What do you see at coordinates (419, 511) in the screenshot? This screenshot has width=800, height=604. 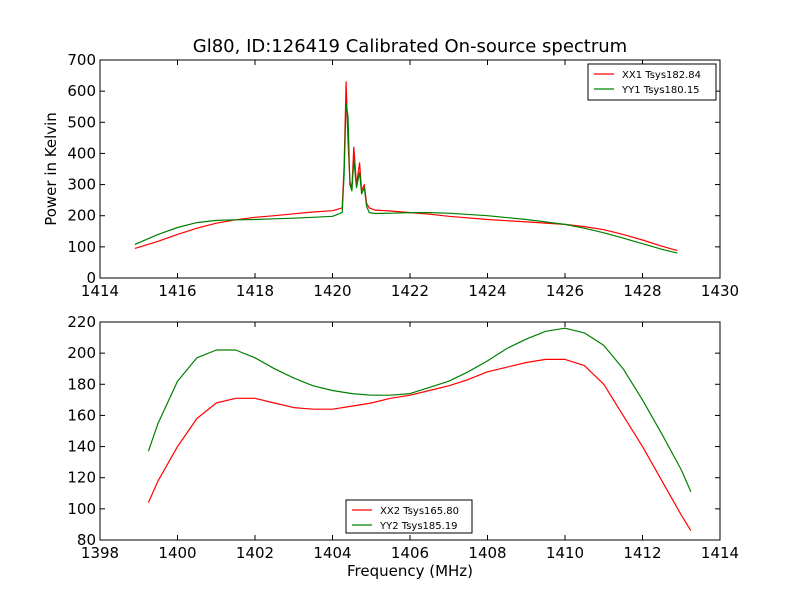 I see `legend-label: XX2 Tsys165.80` at bounding box center [419, 511].